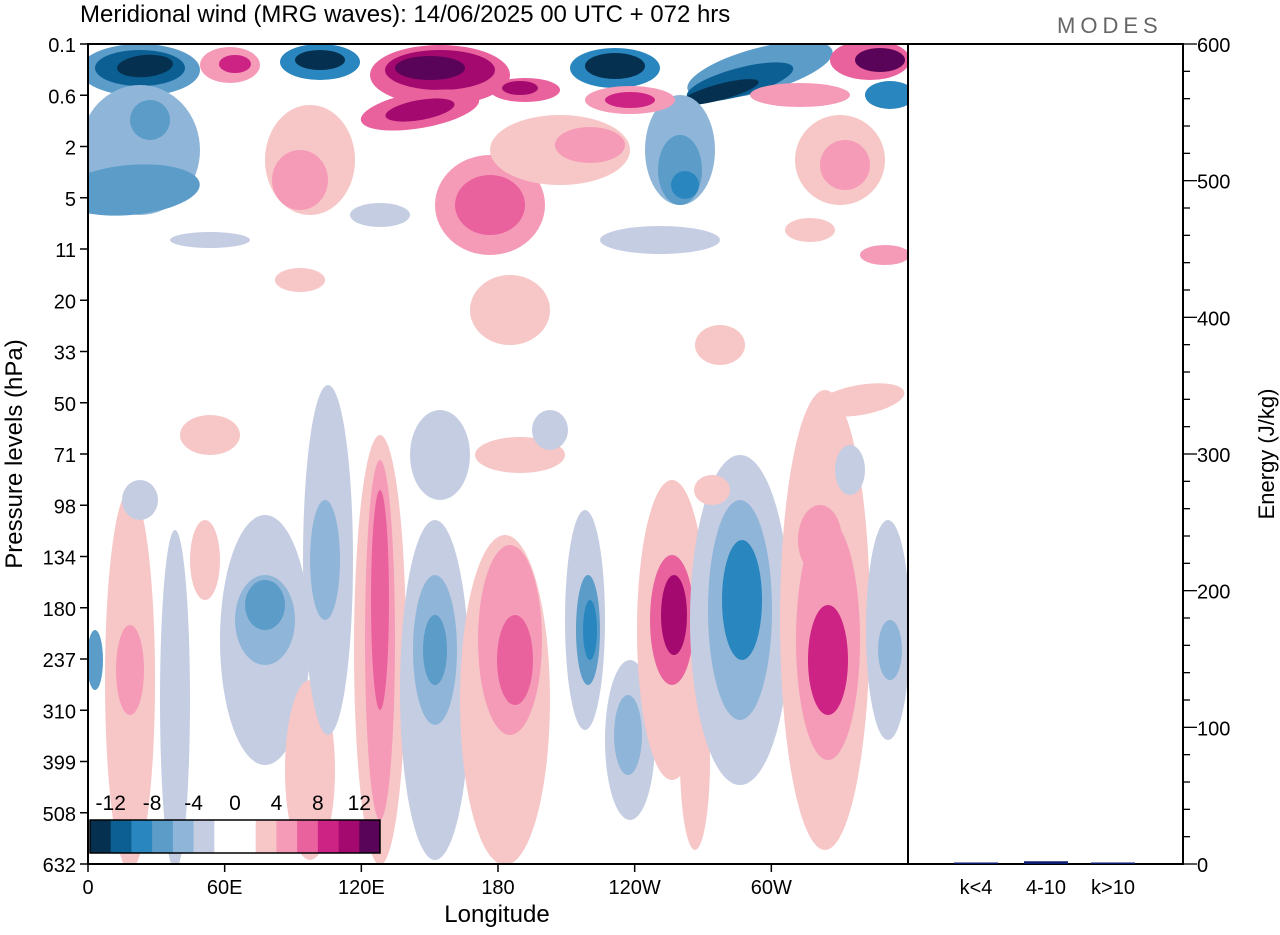 Image resolution: width=1280 pixels, height=935 pixels. What do you see at coordinates (437, 881) in the screenshot?
I see `longitude-axis: 0 60E 120E 180 120W 60W` at bounding box center [437, 881].